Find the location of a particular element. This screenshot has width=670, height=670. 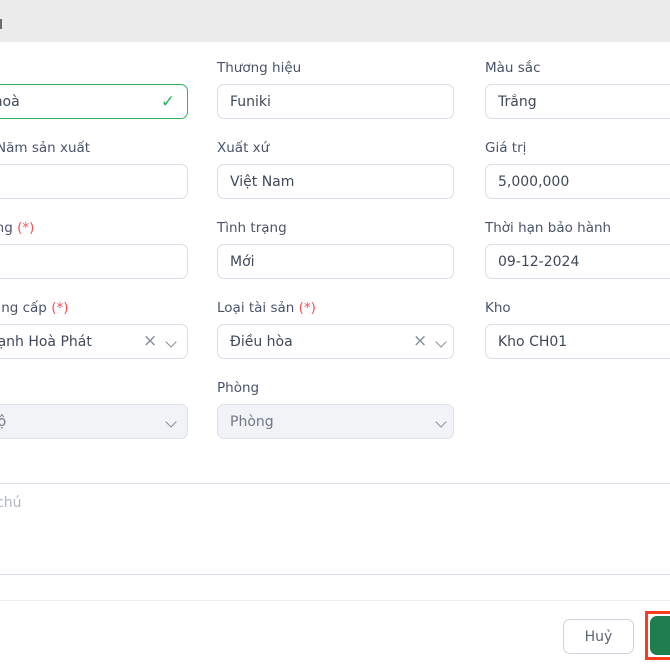

warehouse-label: Kho is located at coordinates (498, 308).